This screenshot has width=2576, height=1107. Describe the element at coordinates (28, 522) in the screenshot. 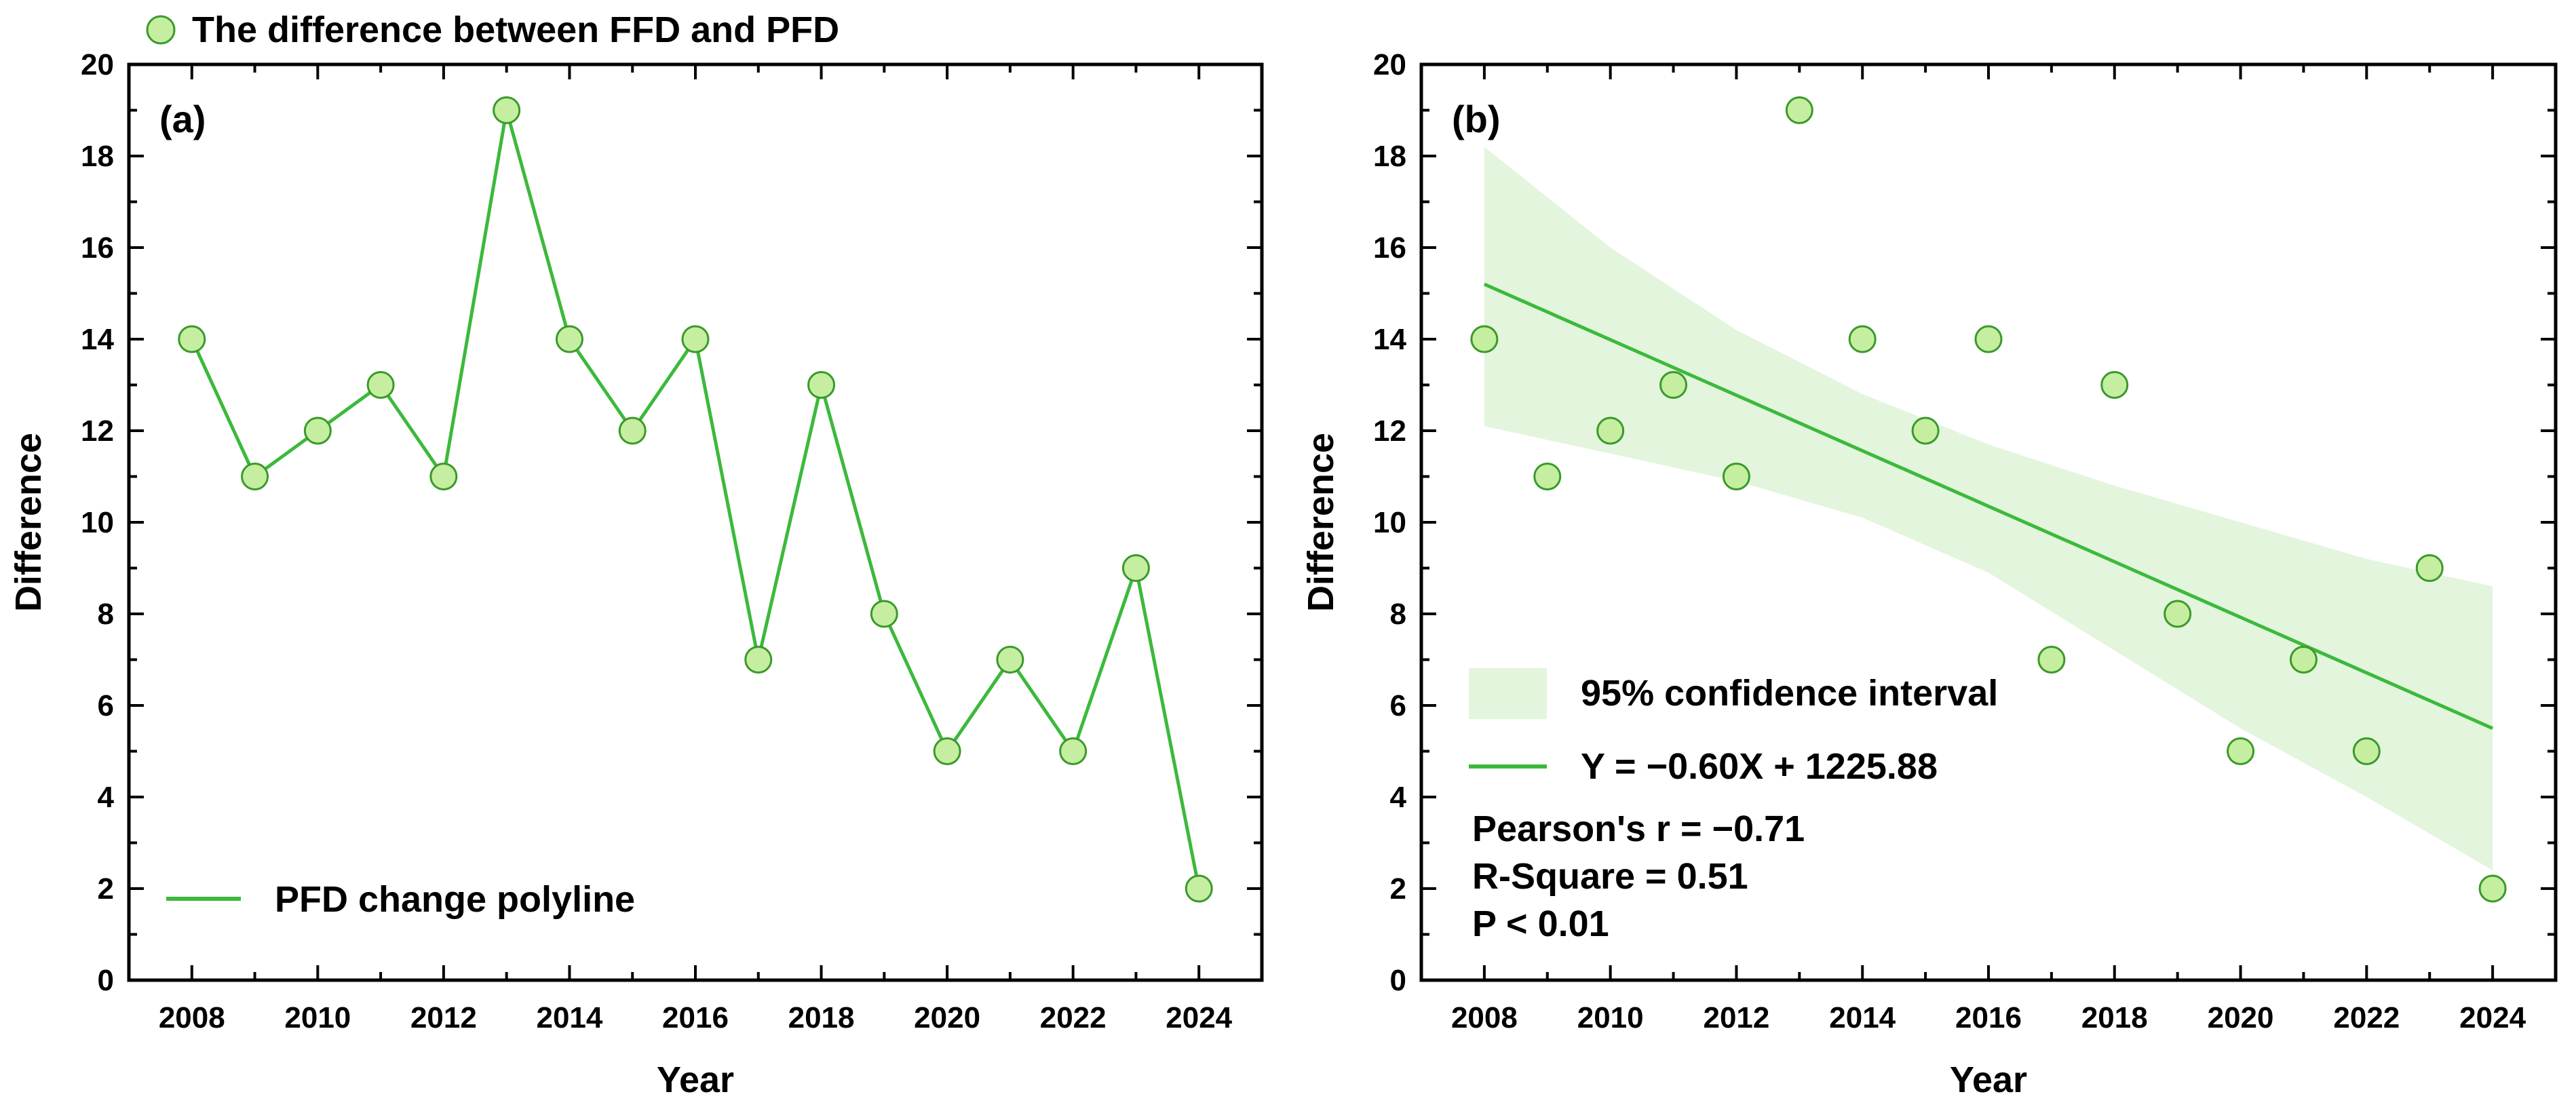

I see `panel-a-y-axis-label: Difference` at that location.